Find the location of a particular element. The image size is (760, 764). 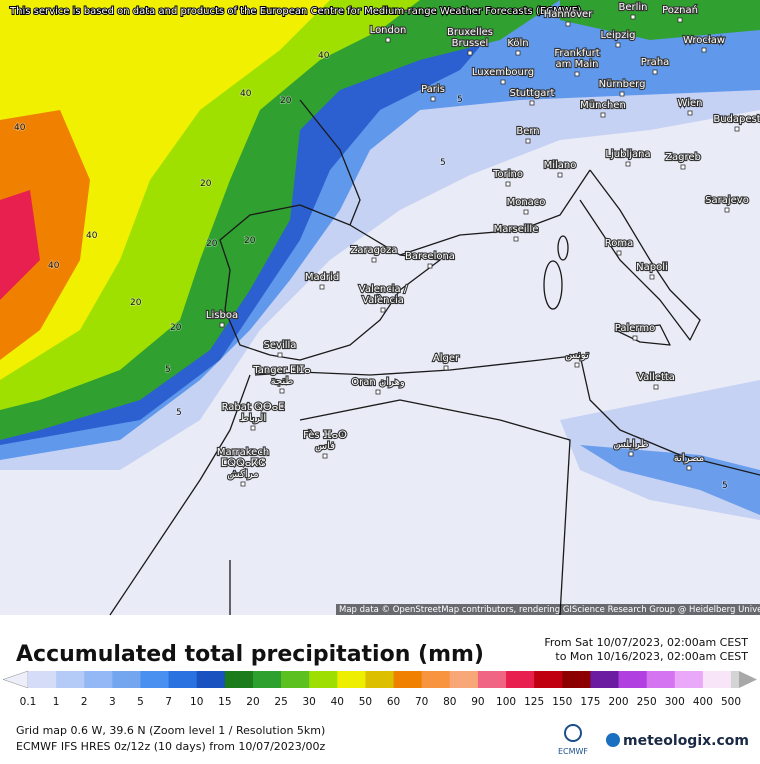

city-label: Leipzig is located at coordinates (617, 35).